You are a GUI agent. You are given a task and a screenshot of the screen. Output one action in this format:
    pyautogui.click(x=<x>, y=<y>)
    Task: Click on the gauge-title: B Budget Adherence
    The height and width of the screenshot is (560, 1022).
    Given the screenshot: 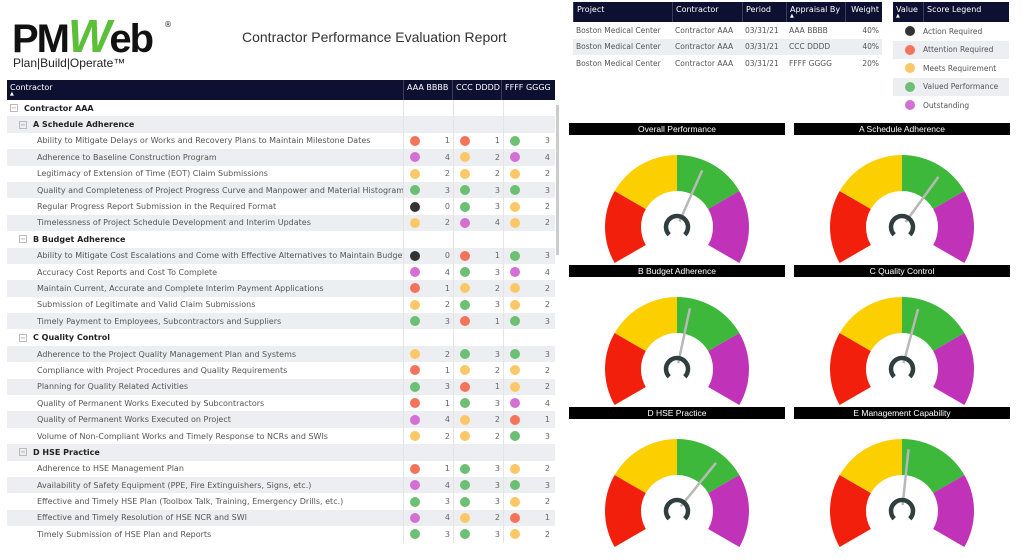 What is the action you would take?
    pyautogui.click(x=677, y=271)
    